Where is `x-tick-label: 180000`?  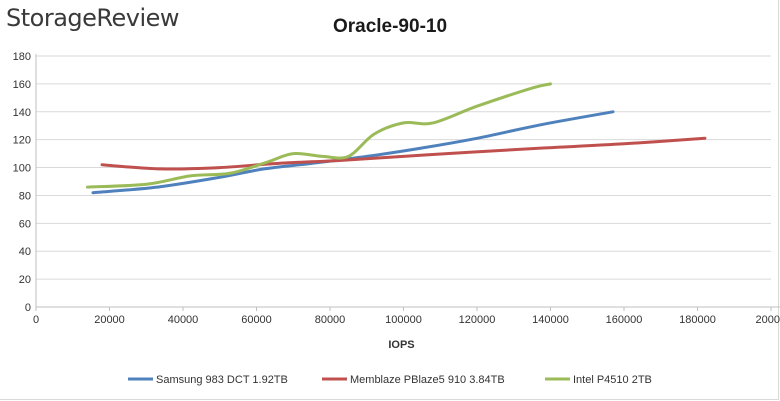
x-tick-label: 180000 is located at coordinates (697, 320).